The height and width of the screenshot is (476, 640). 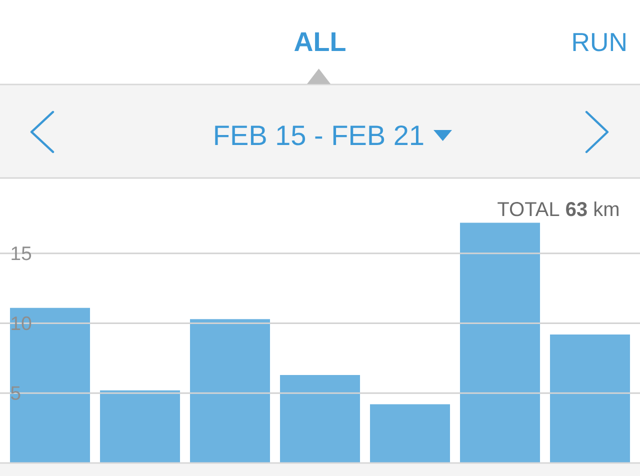 What do you see at coordinates (558, 208) in the screenshot?
I see `annotation: TOTAL 63 km` at bounding box center [558, 208].